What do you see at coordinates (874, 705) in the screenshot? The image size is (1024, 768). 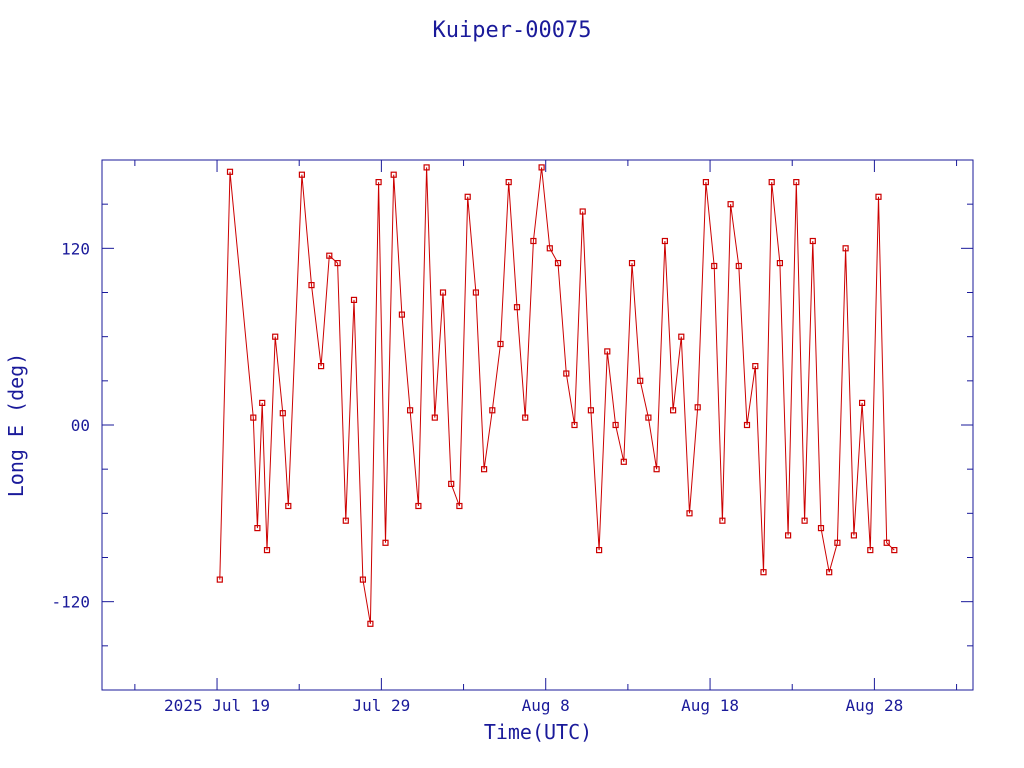 I see `x-tick-label: Aug 28` at bounding box center [874, 705].